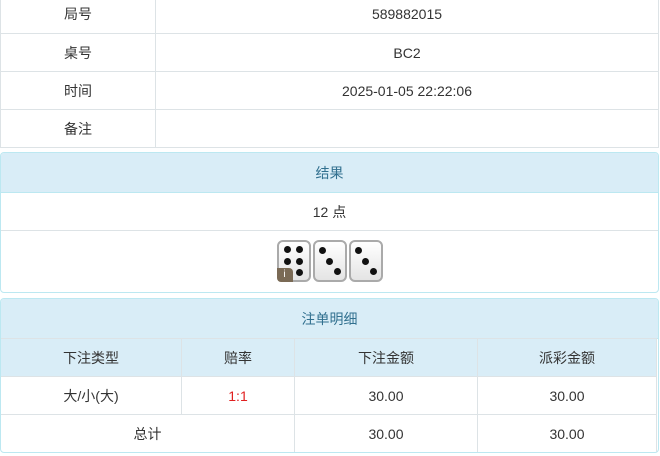  Describe the element at coordinates (386, 433) in the screenshot. I see `total-amount: 30.00` at that location.